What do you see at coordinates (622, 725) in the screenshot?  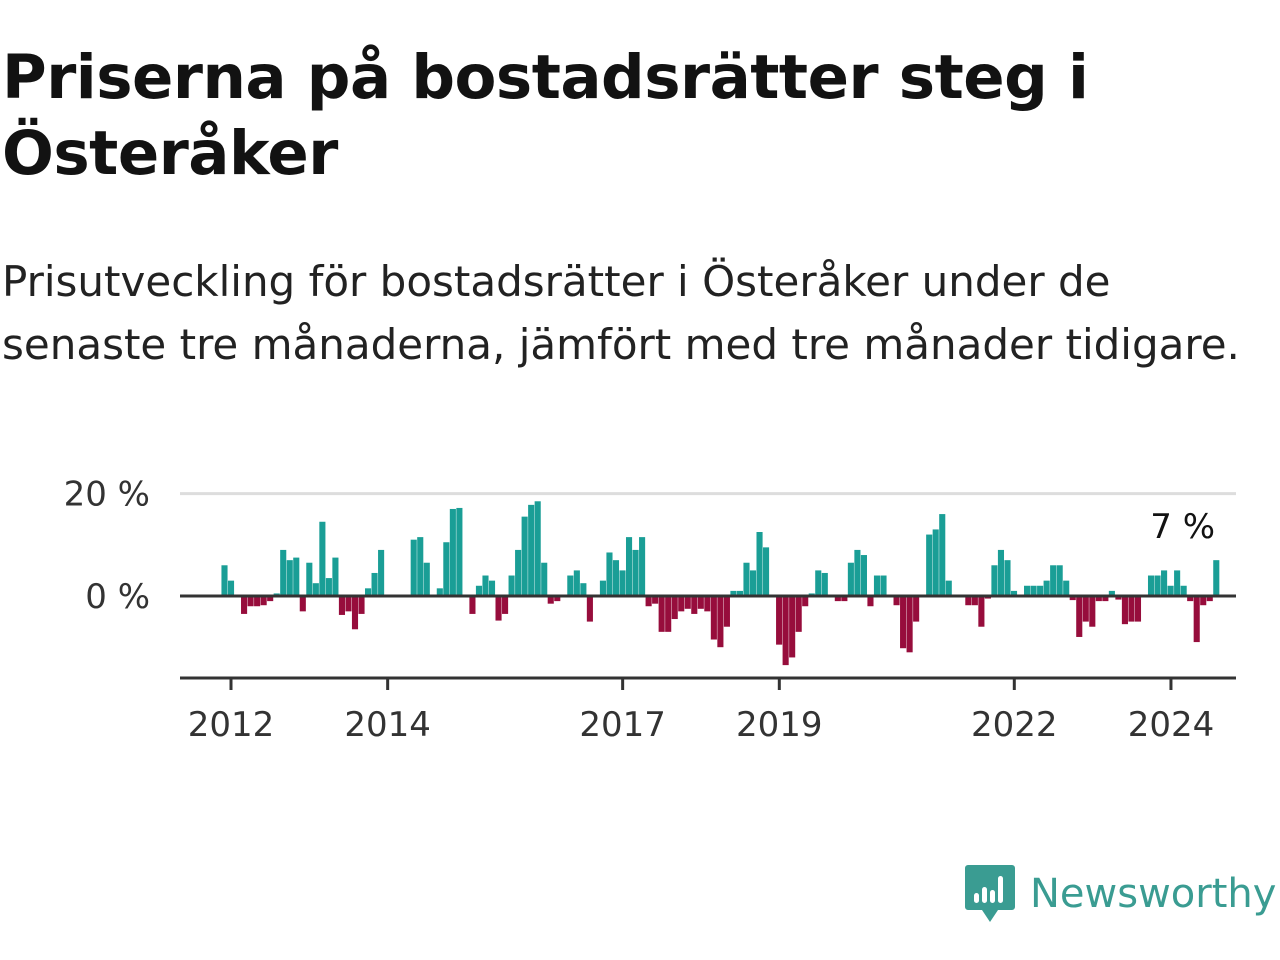 I see `x-tick-label: 2017` at bounding box center [622, 725].